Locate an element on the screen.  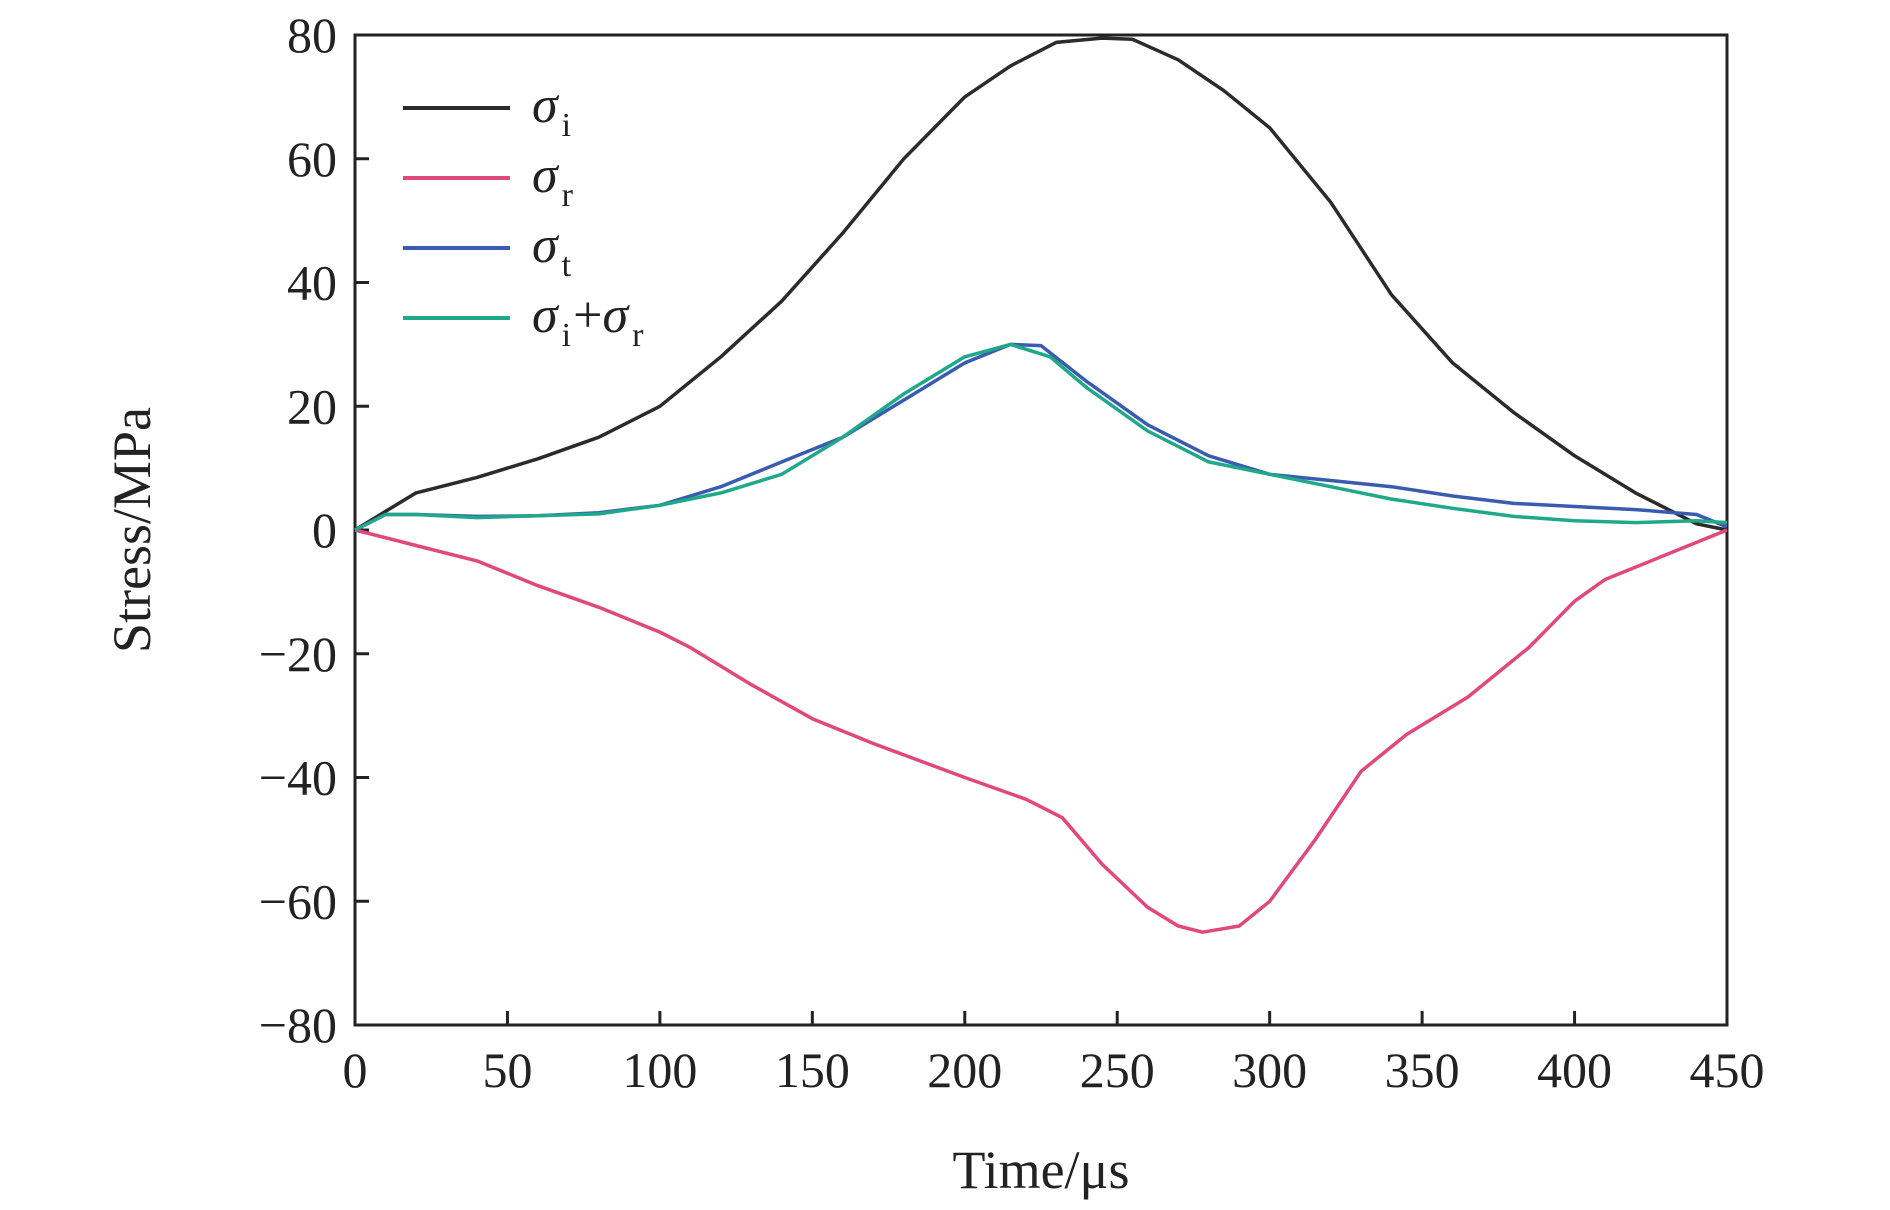
x-tick-label: 400 is located at coordinates (1574, 1070).